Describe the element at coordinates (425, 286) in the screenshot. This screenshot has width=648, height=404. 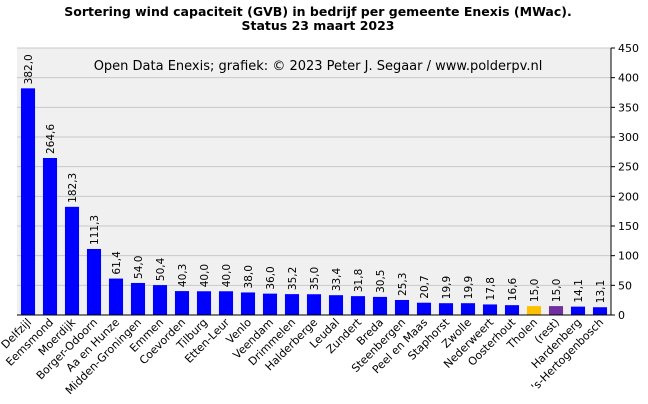
I see `value-label-18: 20,7` at that location.